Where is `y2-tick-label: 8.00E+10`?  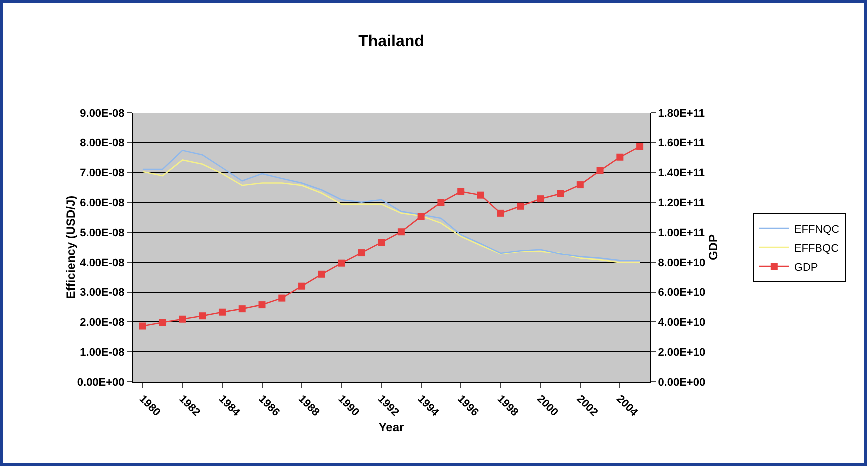 y2-tick-label: 8.00E+10 is located at coordinates (682, 263).